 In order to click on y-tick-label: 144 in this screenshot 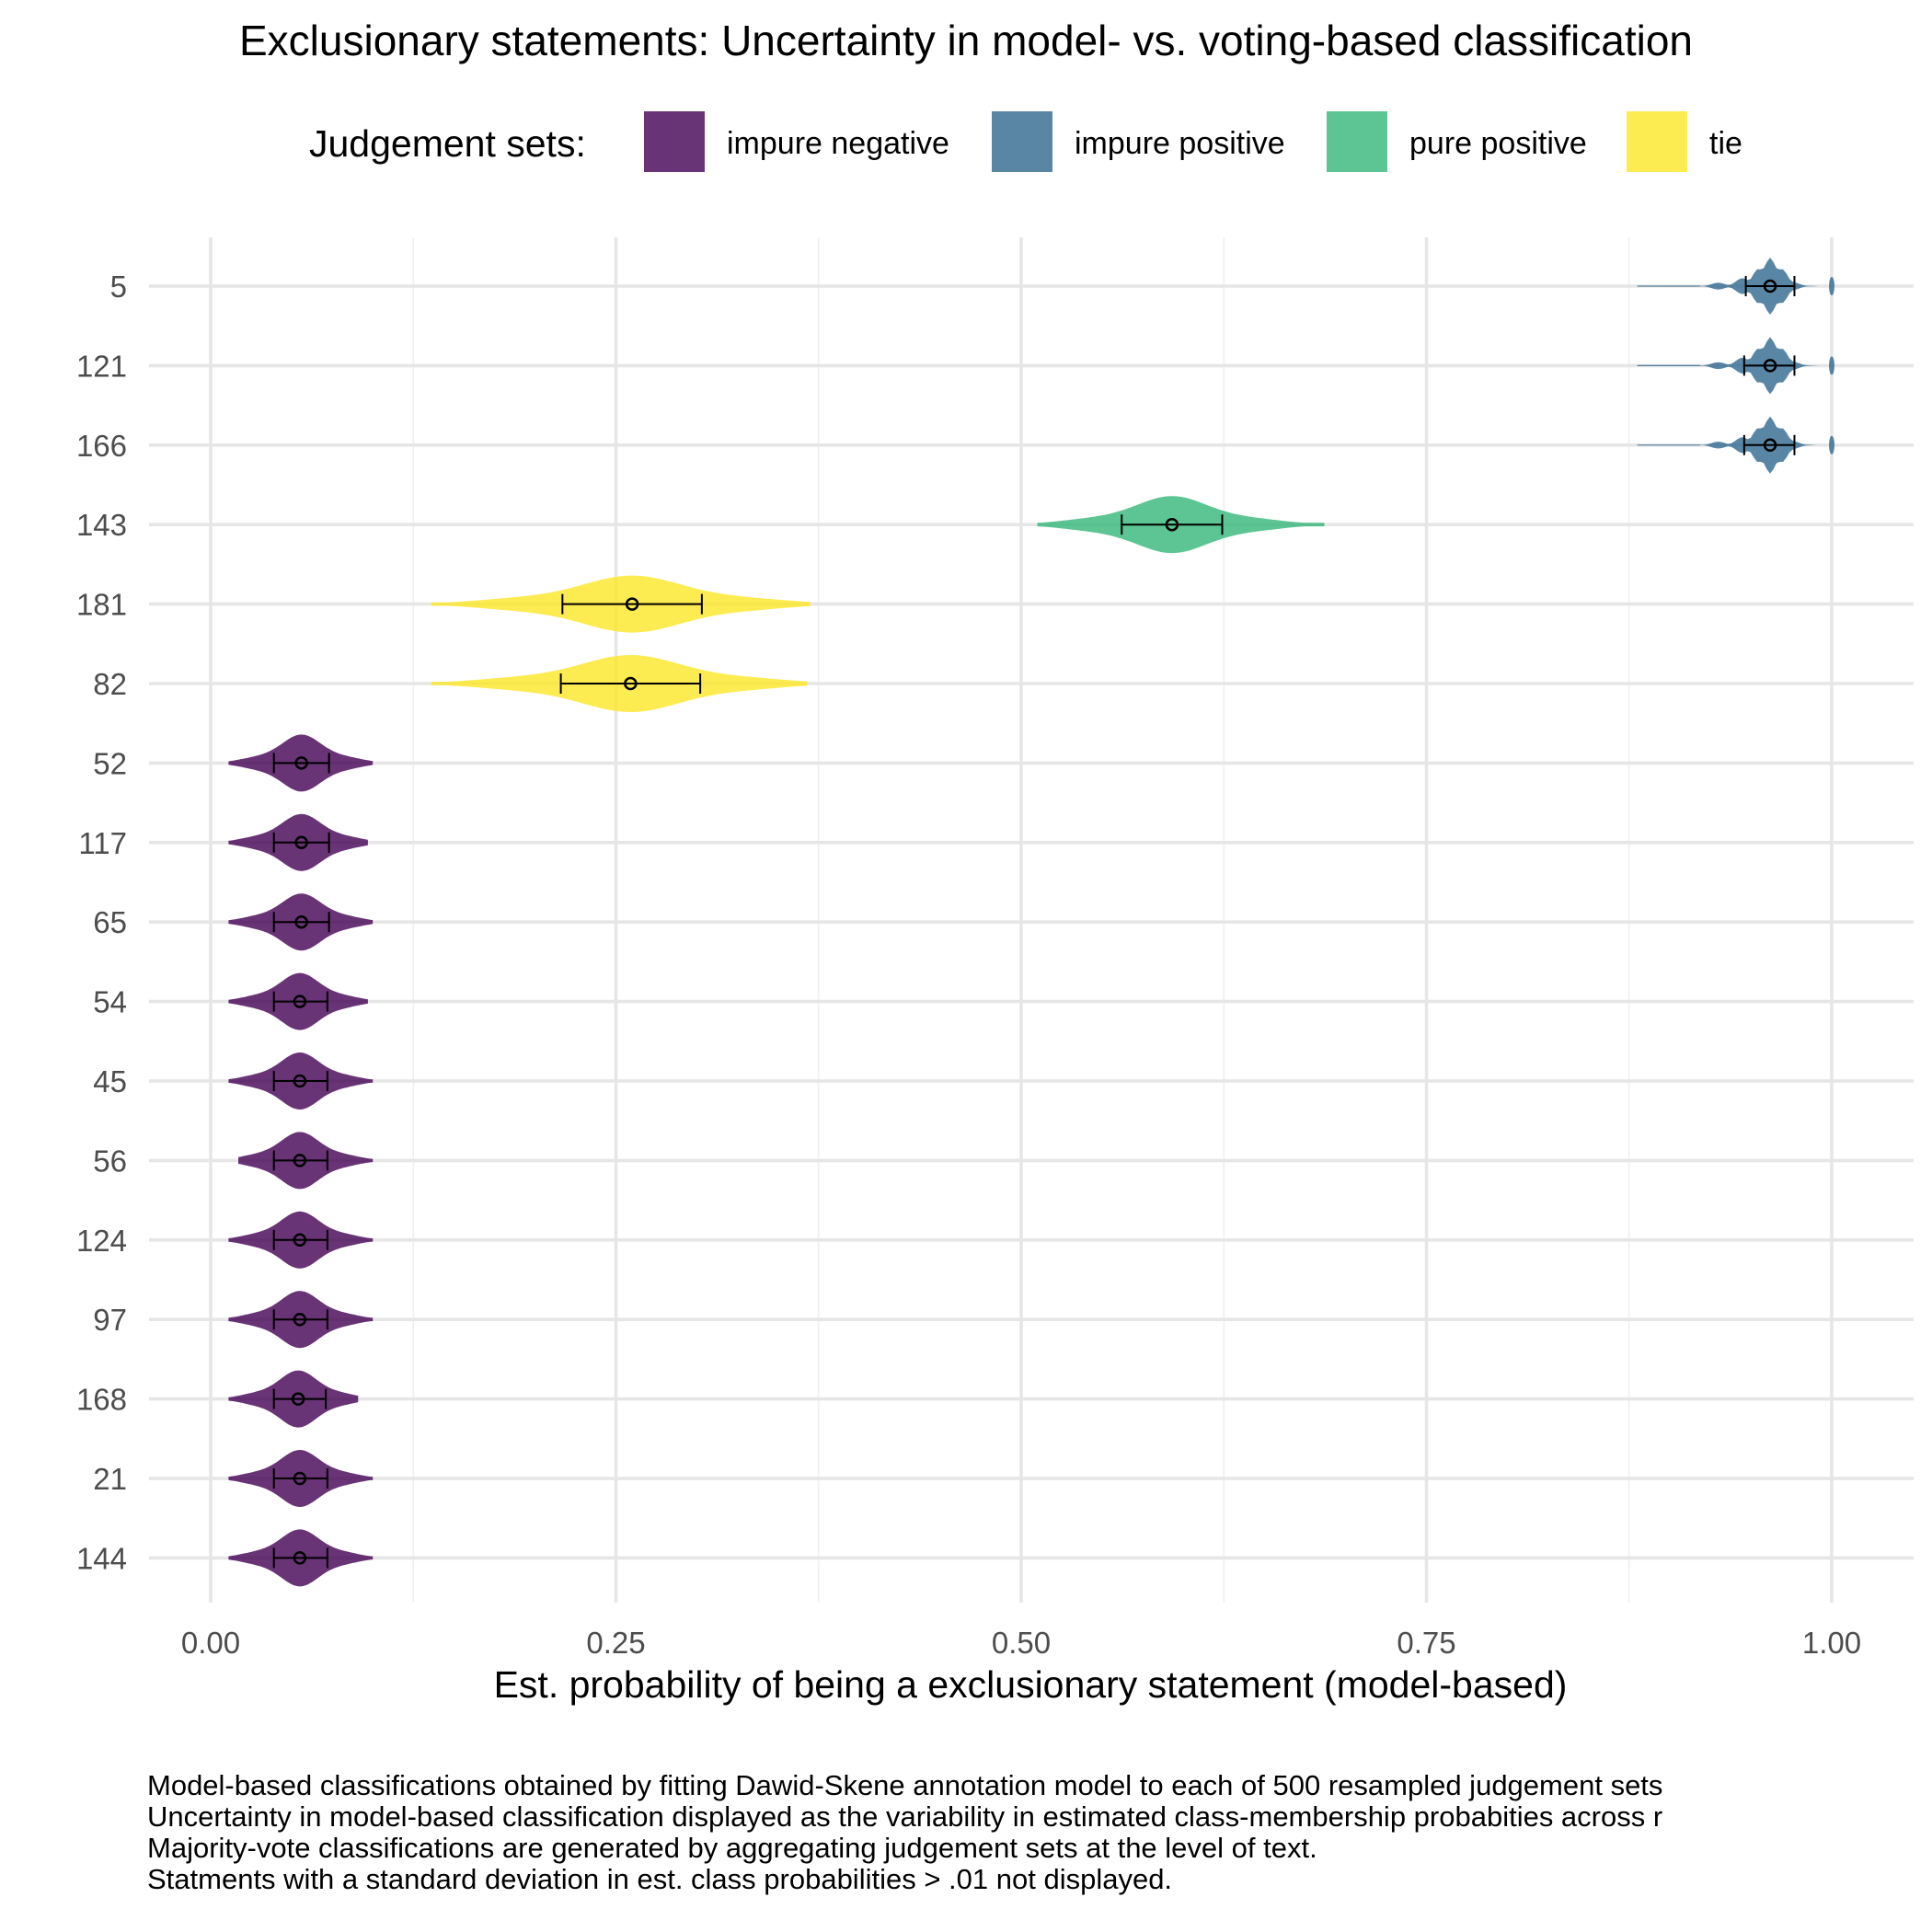, I will do `click(101, 1558)`.